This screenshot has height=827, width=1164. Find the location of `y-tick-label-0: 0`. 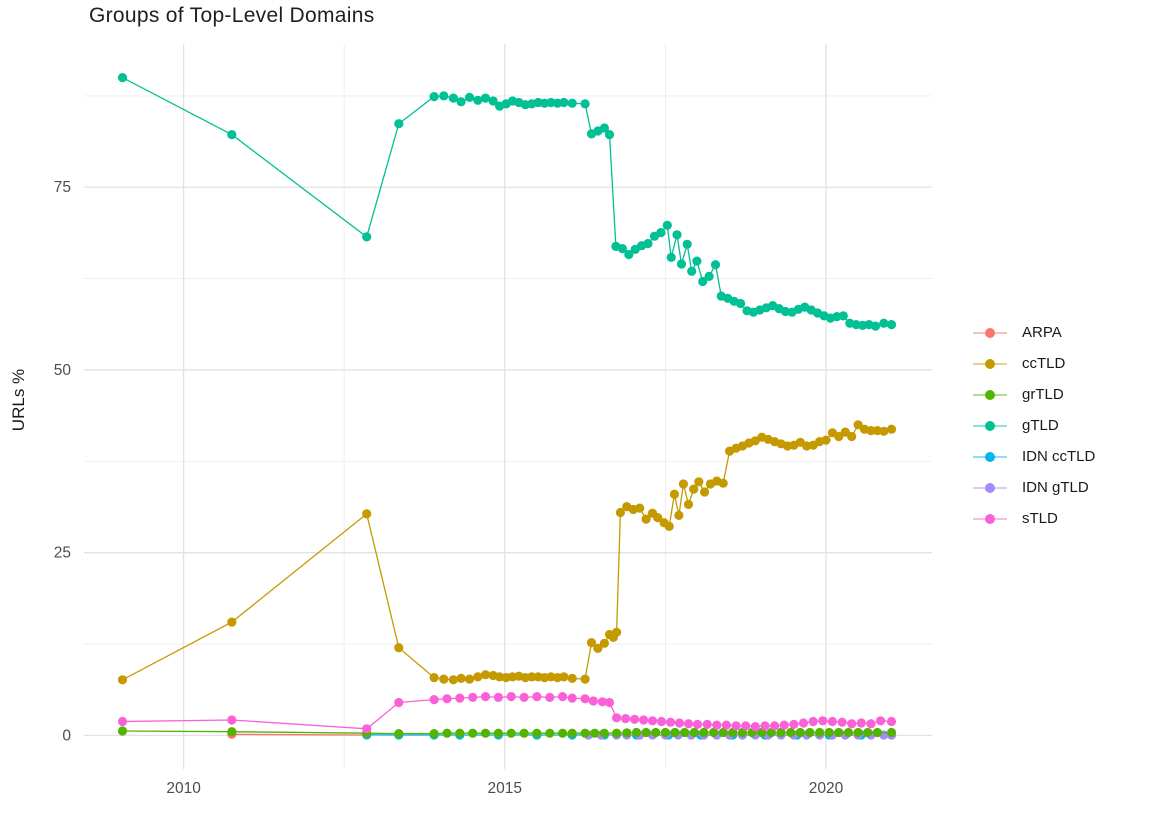

y-tick-label-0: 0 is located at coordinates (66, 735).